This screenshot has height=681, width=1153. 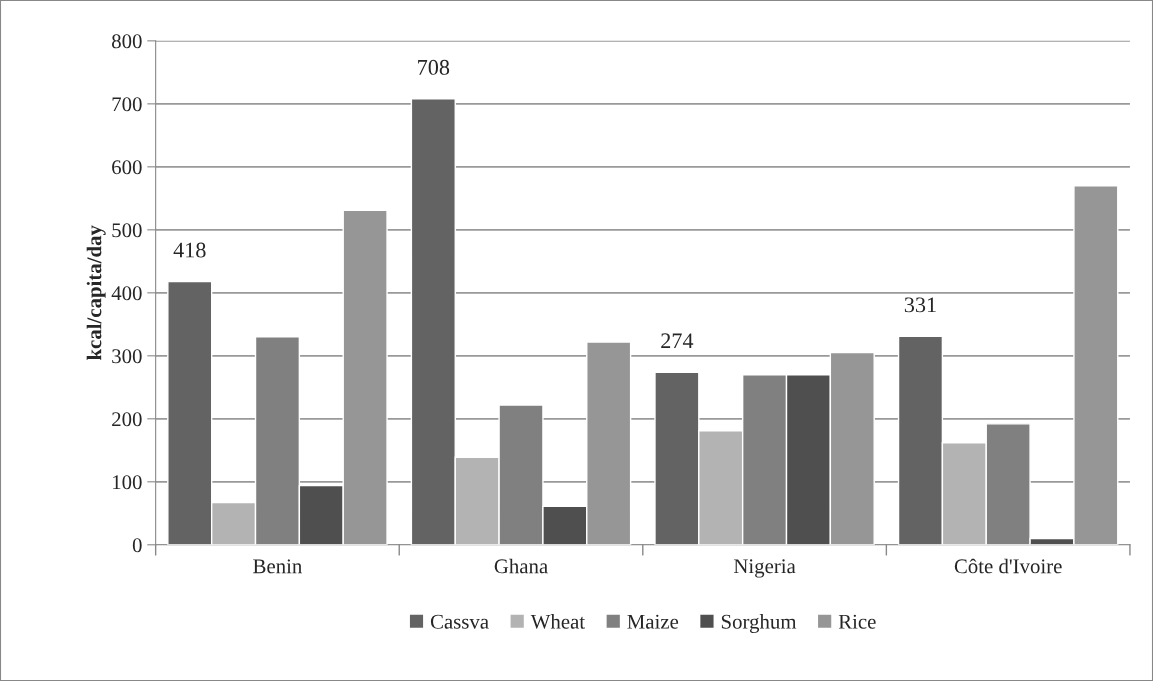 What do you see at coordinates (137, 545) in the screenshot?
I see `y-tick-label: 0` at bounding box center [137, 545].